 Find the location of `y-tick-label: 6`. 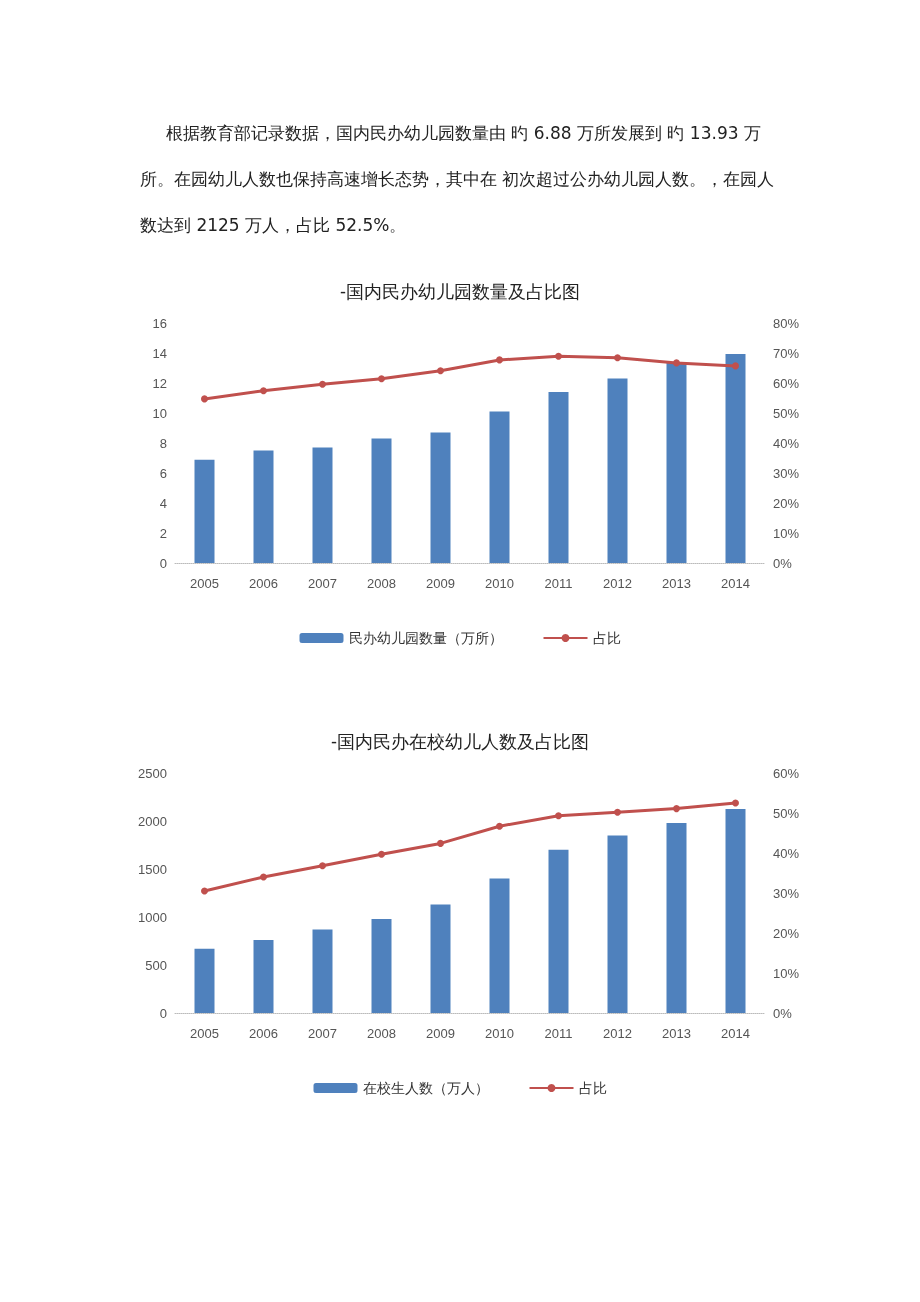

y-tick-label: 6 is located at coordinates (163, 473).